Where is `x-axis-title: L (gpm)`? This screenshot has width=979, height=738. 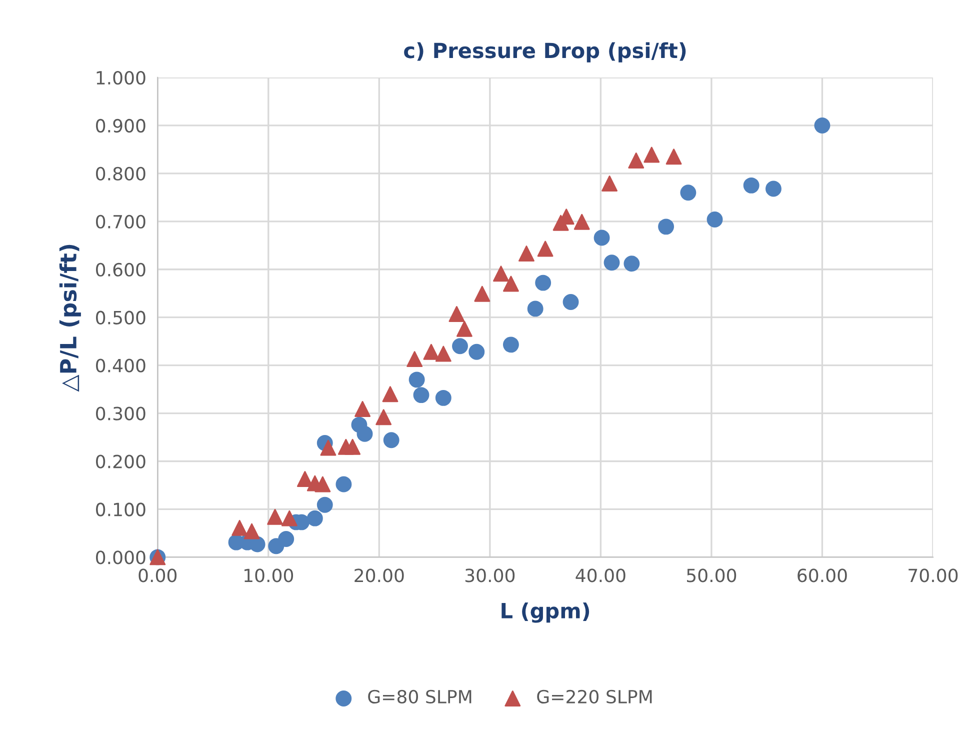
x-axis-title: L (gpm) is located at coordinates (546, 612).